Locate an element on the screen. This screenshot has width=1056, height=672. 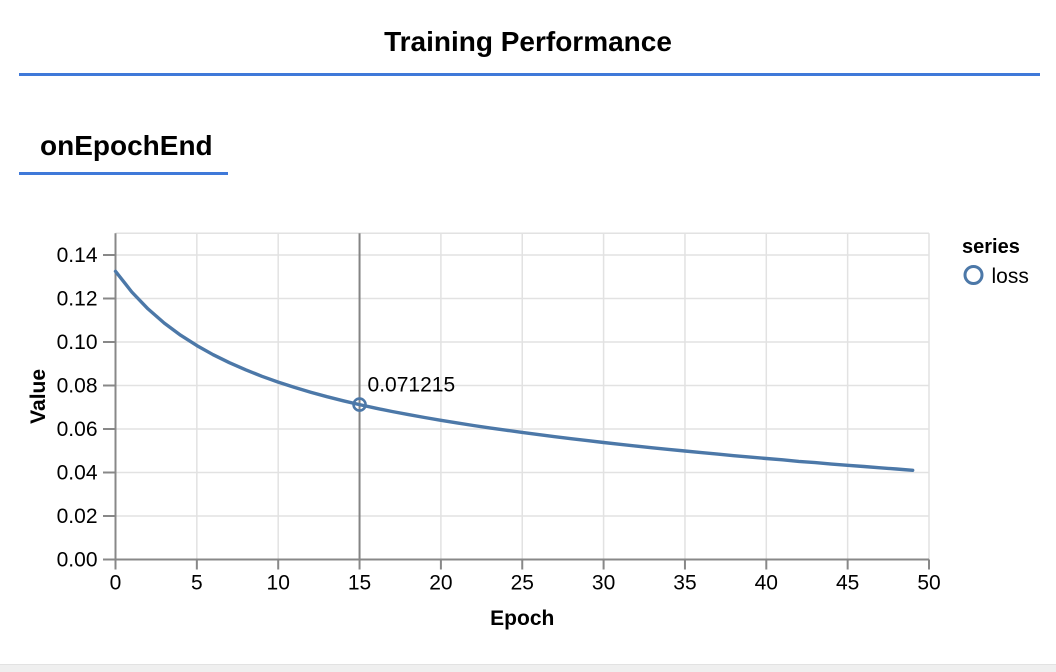
x-tick-label: 0 is located at coordinates (116, 583).